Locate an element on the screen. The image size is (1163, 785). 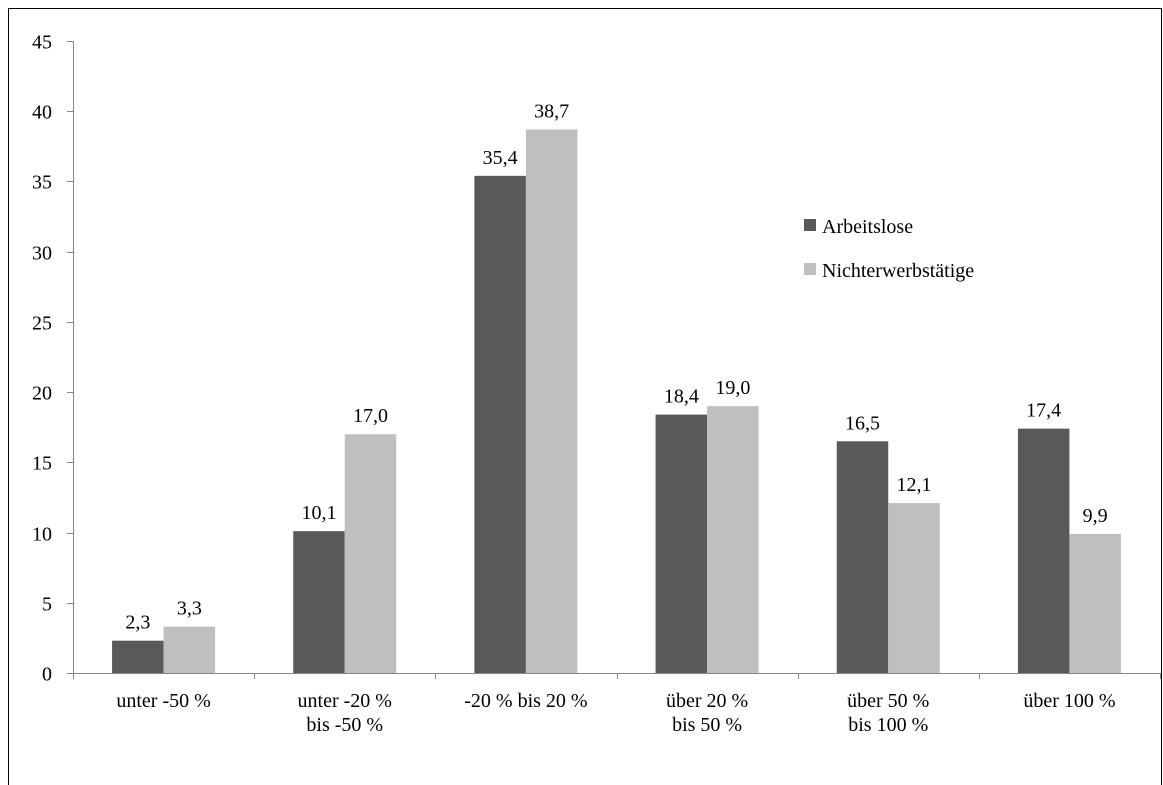
value-label: 2,3 is located at coordinates (137, 623).